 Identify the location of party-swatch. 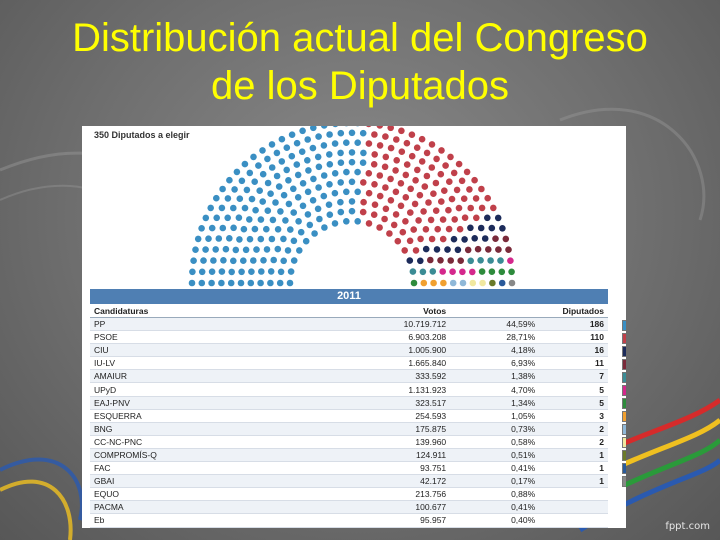
(624, 468).